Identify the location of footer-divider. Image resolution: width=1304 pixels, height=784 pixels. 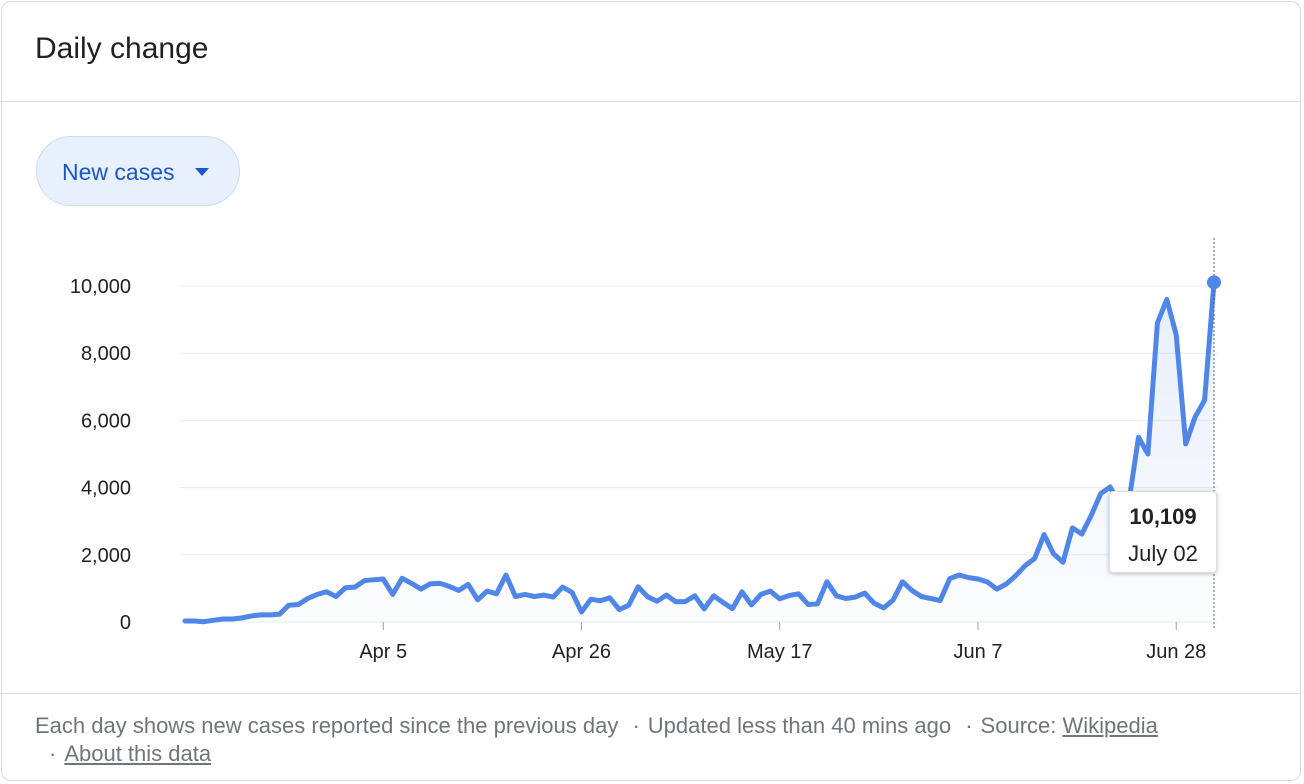
(651, 693).